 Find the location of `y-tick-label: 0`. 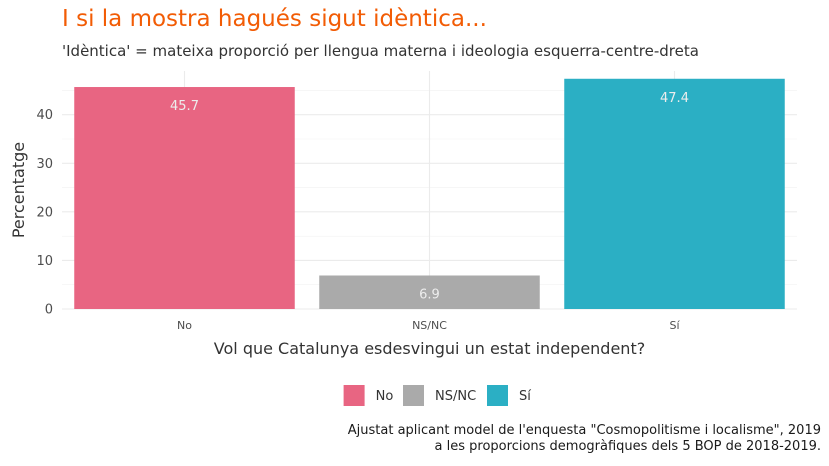

y-tick-label: 0 is located at coordinates (49, 310).